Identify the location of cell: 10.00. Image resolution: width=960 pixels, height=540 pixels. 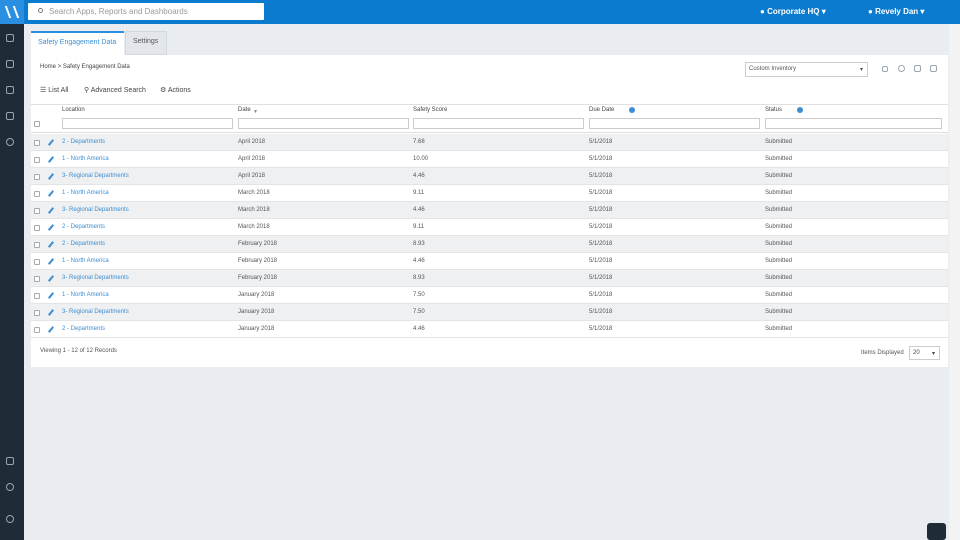
(421, 159).